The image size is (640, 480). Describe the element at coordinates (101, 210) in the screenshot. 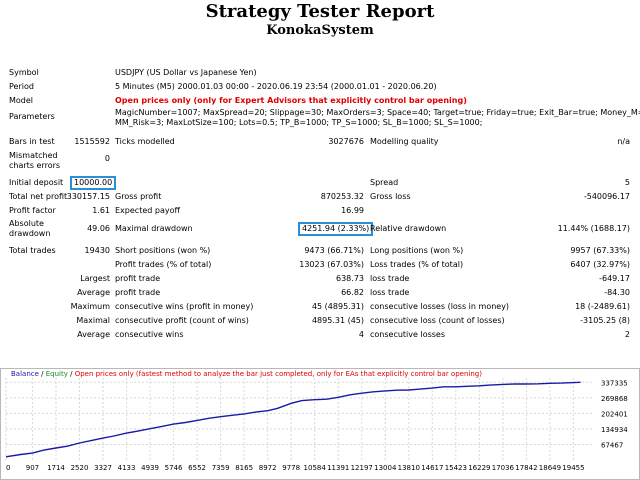

I see `profit-factor-value: 1.61` at that location.